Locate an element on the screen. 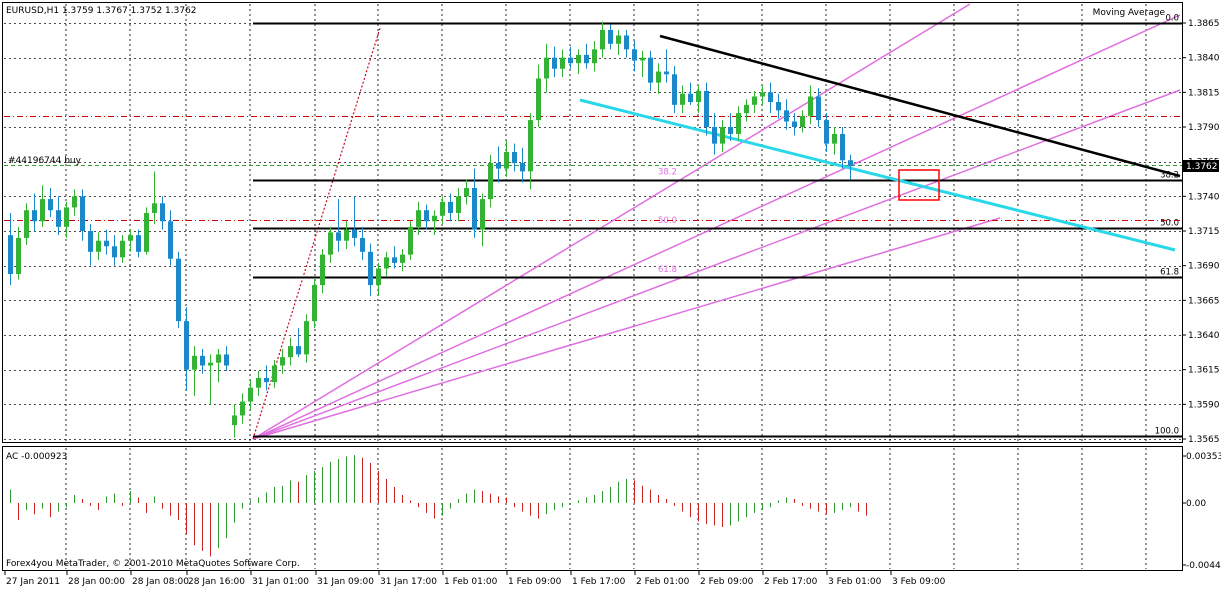 The height and width of the screenshot is (593, 1221). time-tick-label: 1 Feb 01:00 is located at coordinates (471, 582).